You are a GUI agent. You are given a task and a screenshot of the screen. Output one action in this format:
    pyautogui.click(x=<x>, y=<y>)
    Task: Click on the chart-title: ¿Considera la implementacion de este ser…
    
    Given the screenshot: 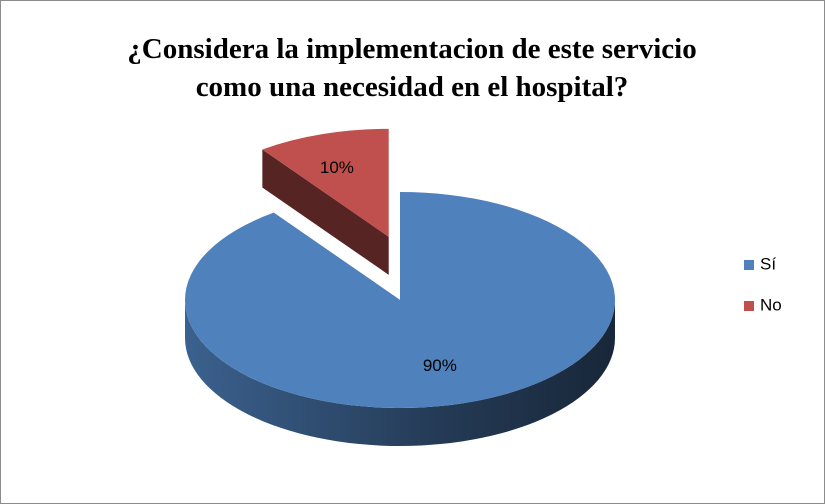 What is the action you would take?
    pyautogui.click(x=412, y=68)
    